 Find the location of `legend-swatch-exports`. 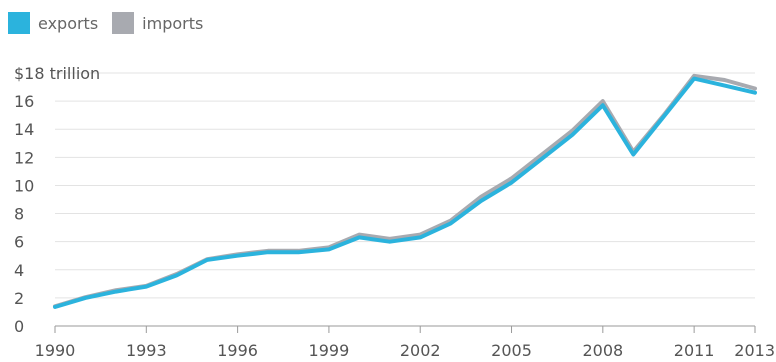

legend-swatch-exports is located at coordinates (19, 23).